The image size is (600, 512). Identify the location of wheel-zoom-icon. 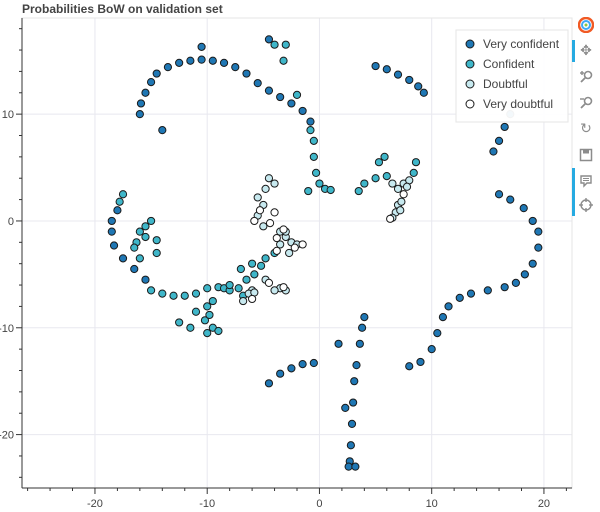
(586, 103).